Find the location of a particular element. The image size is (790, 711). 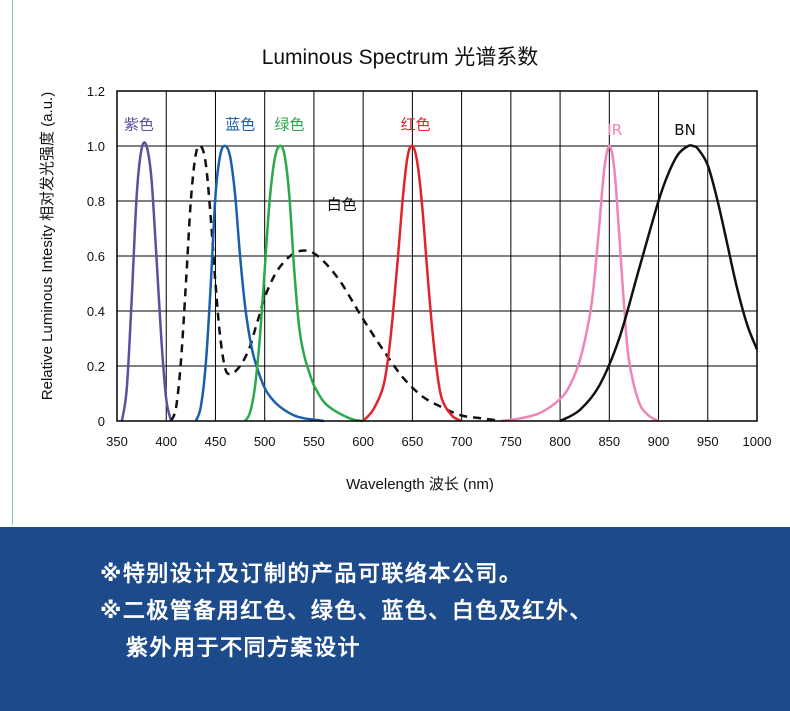

series-label: 白色 is located at coordinates (342, 204).